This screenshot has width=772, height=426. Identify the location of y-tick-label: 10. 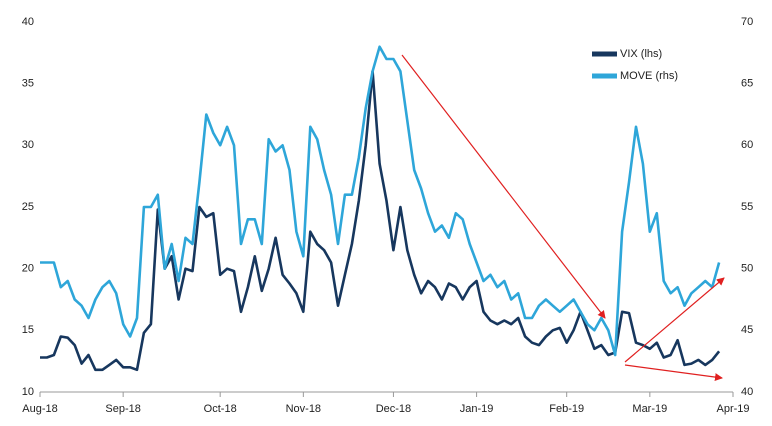
(28, 392).